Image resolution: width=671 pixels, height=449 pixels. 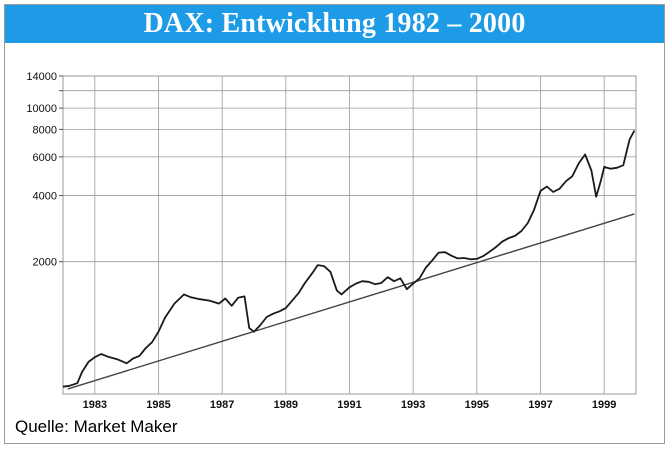 I want to click on y-tick-label: 14000, so click(x=41, y=77).